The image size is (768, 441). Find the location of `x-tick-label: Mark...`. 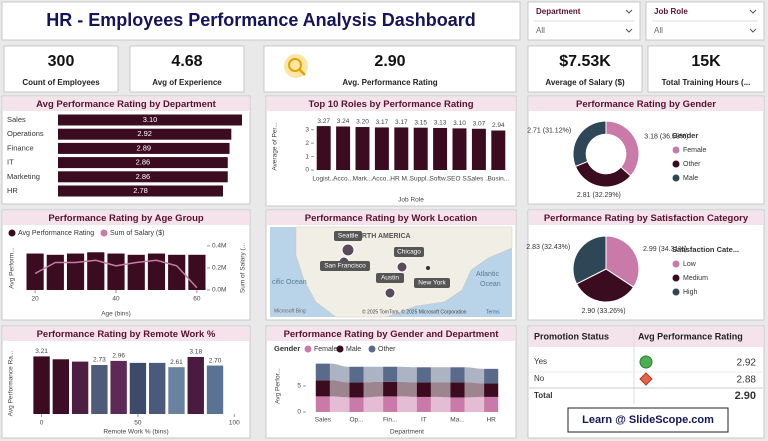

x-tick-label: Mark... is located at coordinates (363, 179).